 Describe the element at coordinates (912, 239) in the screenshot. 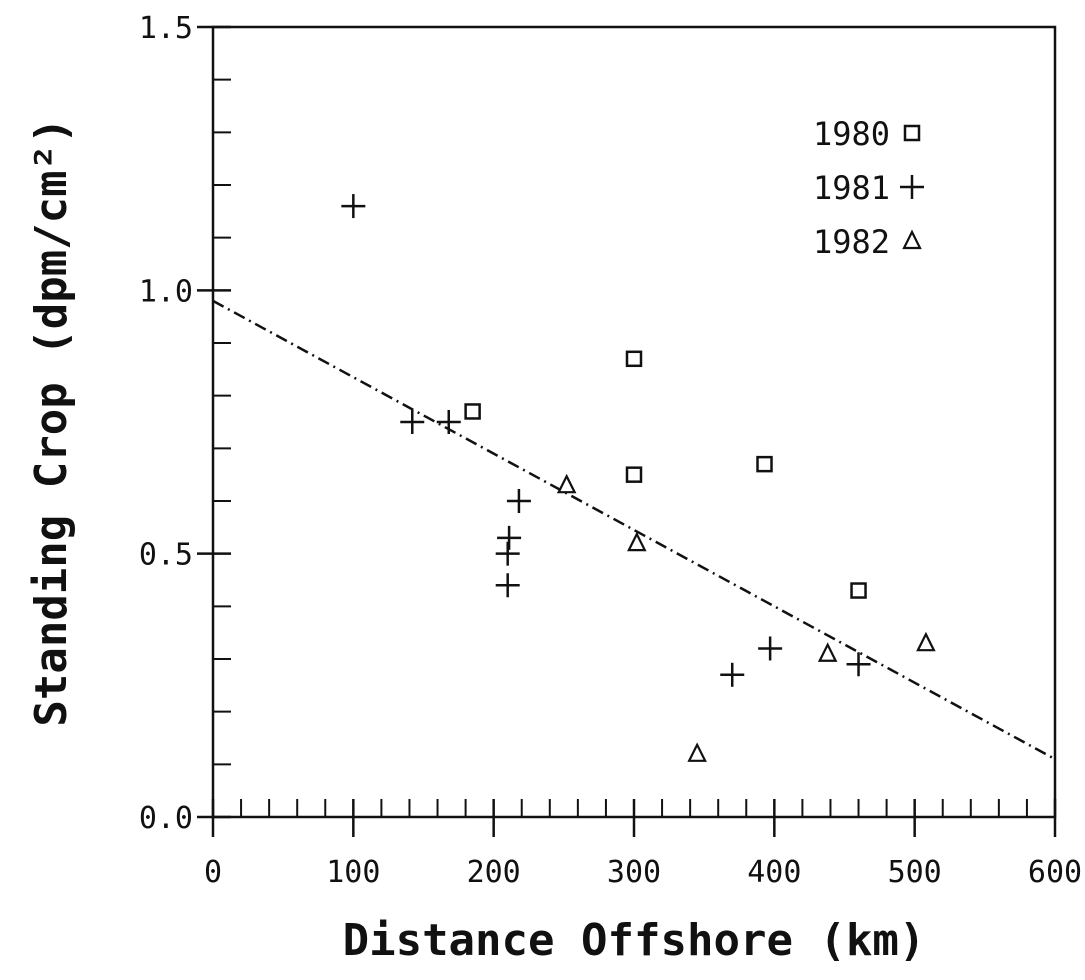

I see `legend-marker-1982` at that location.